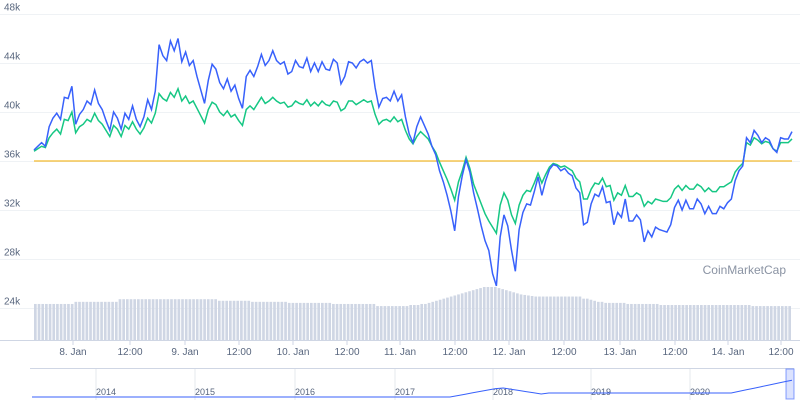 Image resolution: width=800 pixels, height=400 pixels. What do you see at coordinates (790, 384) in the screenshot?
I see `navigator-range-handle` at bounding box center [790, 384].